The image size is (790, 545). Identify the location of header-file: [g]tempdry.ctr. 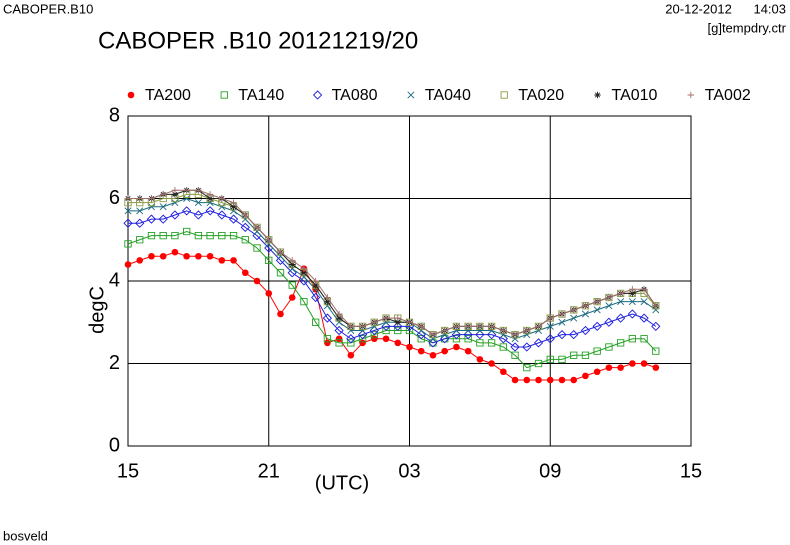
(746, 27).